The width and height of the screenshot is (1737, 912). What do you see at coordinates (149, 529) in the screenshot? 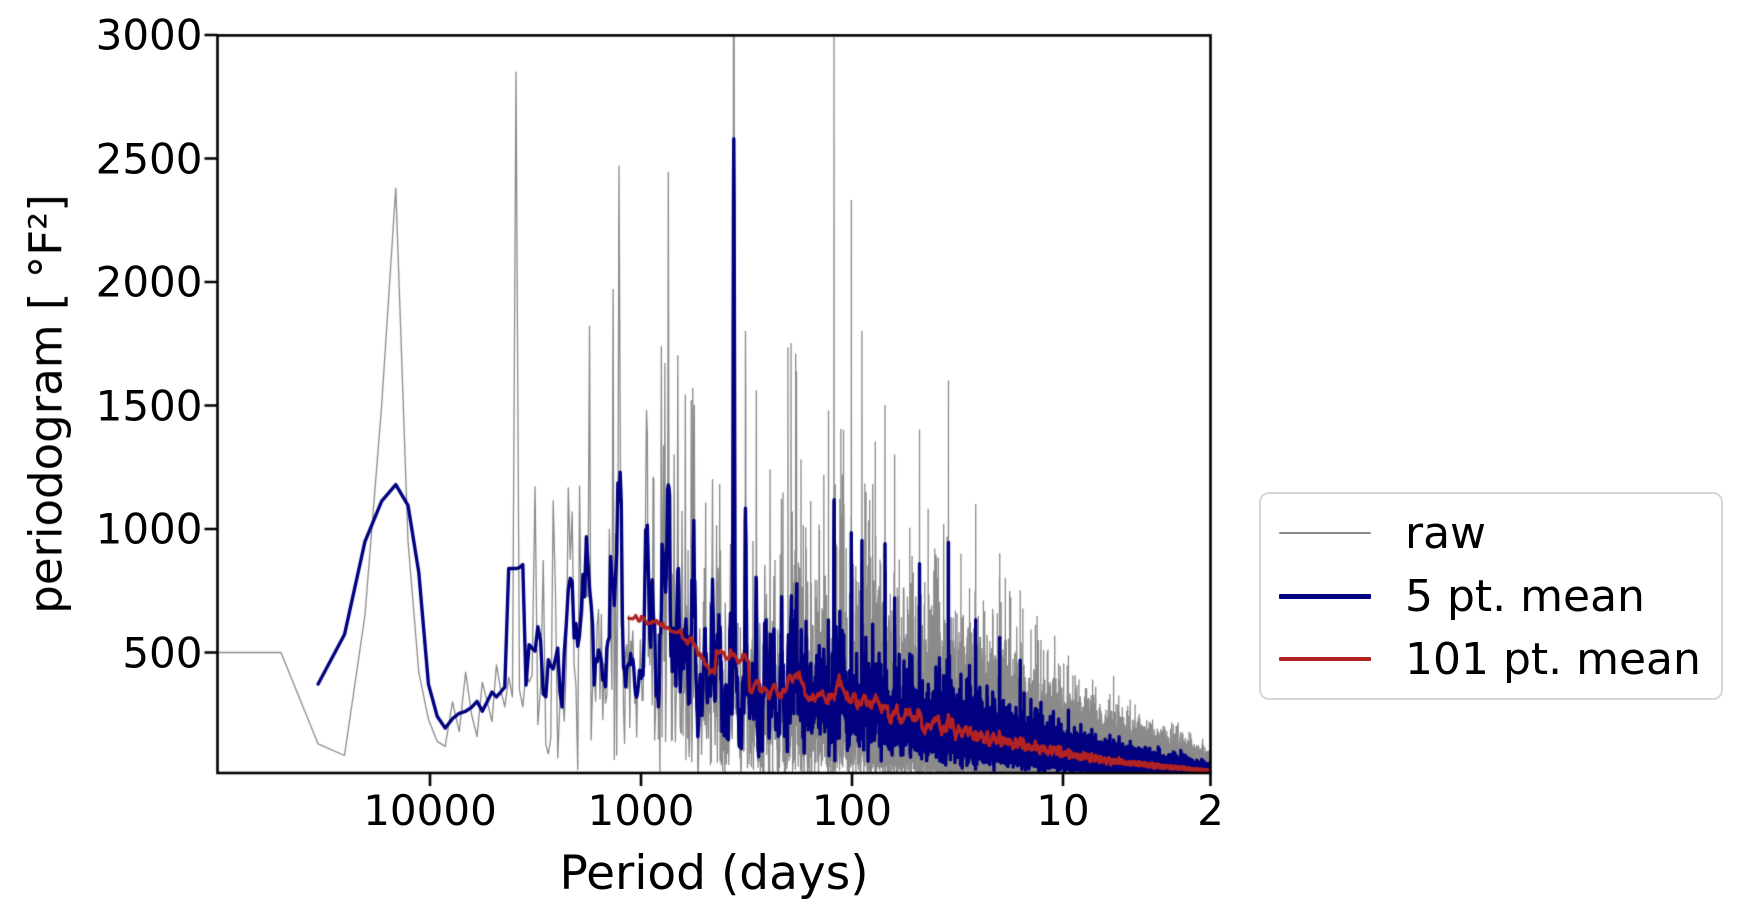
I see `y-tick-label: 1000` at bounding box center [149, 529].